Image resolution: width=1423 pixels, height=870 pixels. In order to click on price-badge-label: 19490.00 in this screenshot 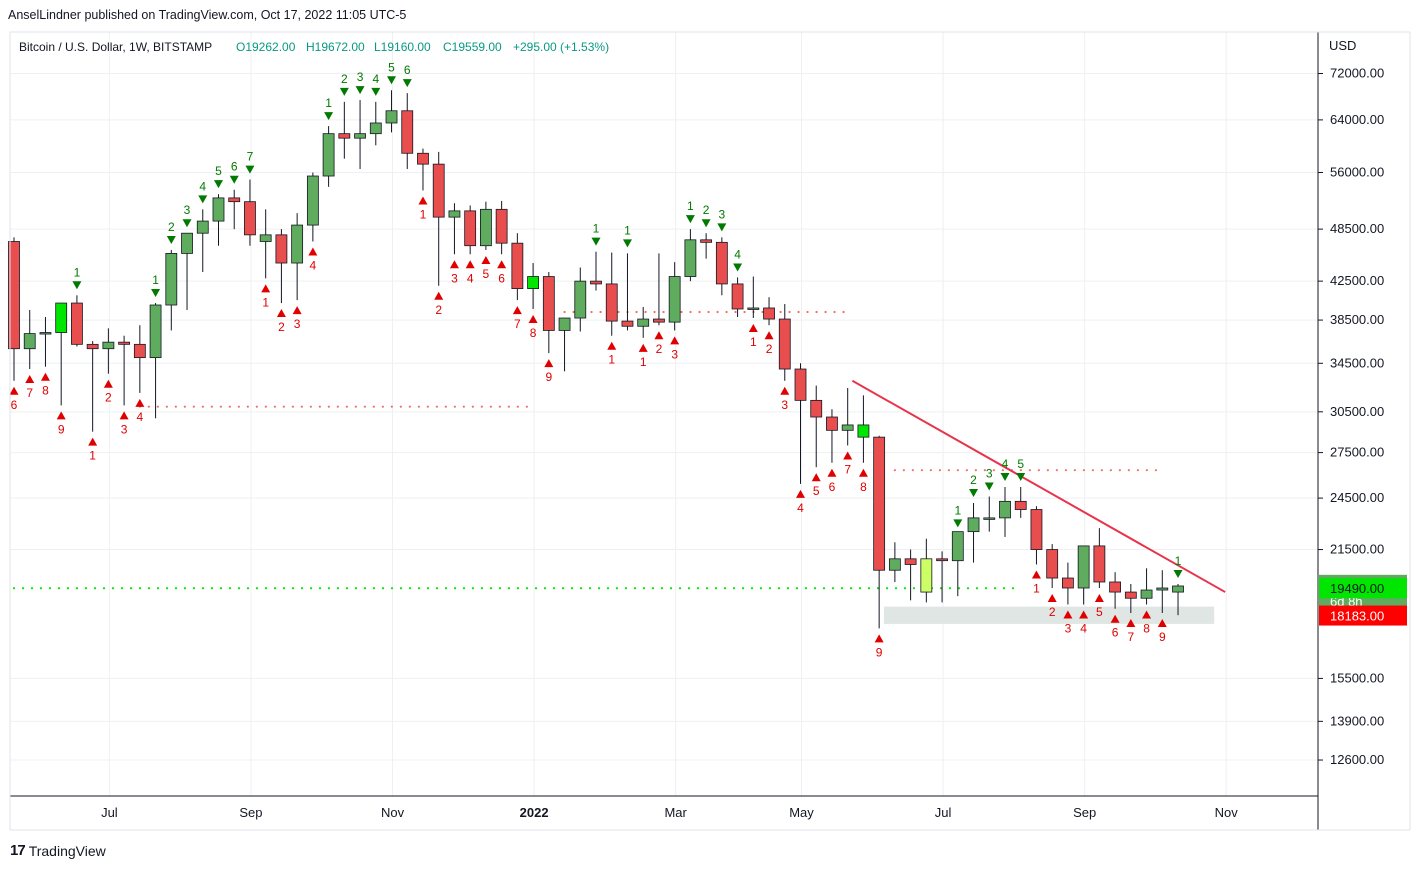, I will do `click(1357, 588)`.